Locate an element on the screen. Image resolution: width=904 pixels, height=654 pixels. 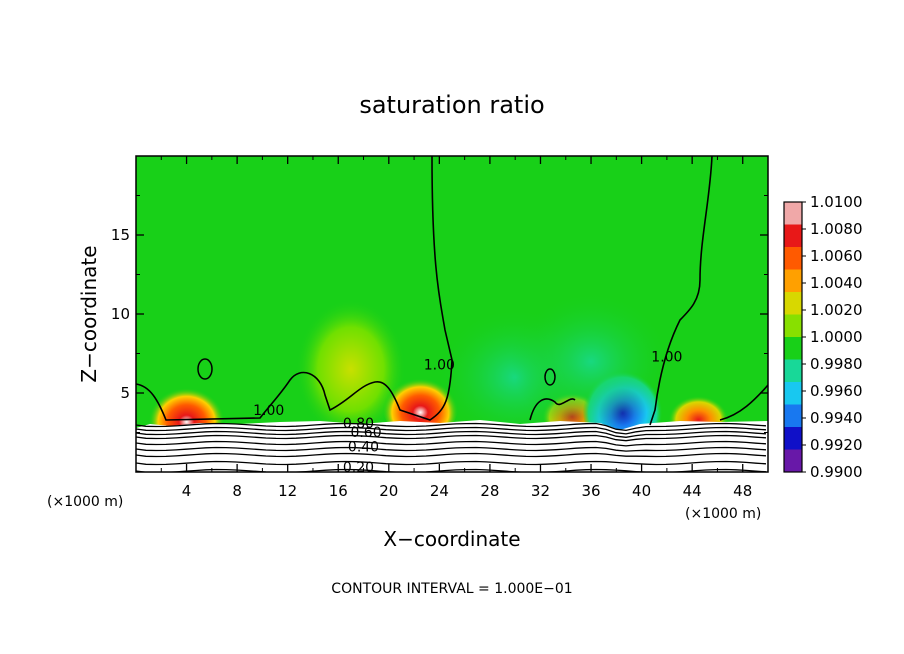
x-tick-label: 20 is located at coordinates (388, 491).